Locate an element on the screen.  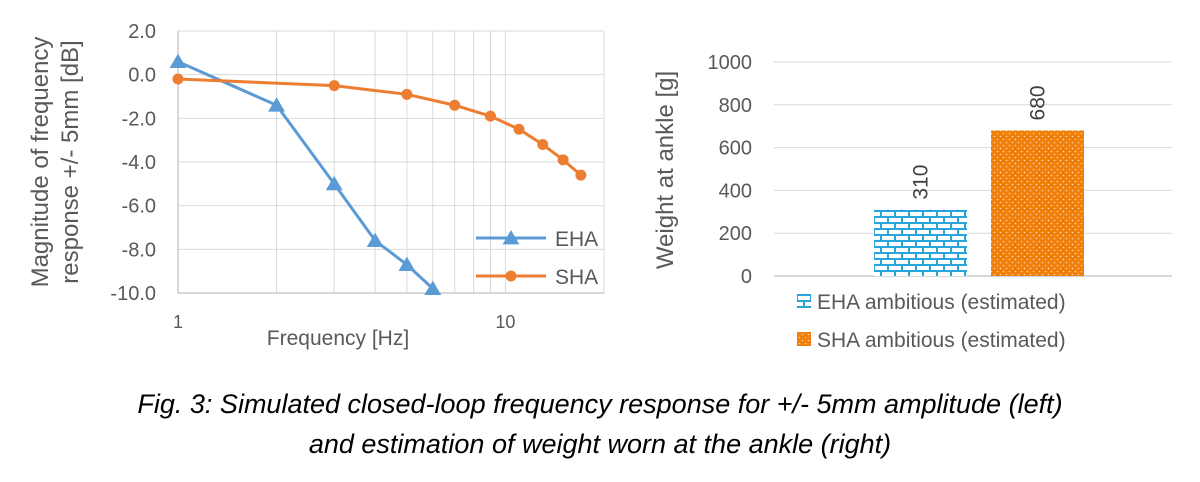
bar-data-label: 310 is located at coordinates (921, 182).